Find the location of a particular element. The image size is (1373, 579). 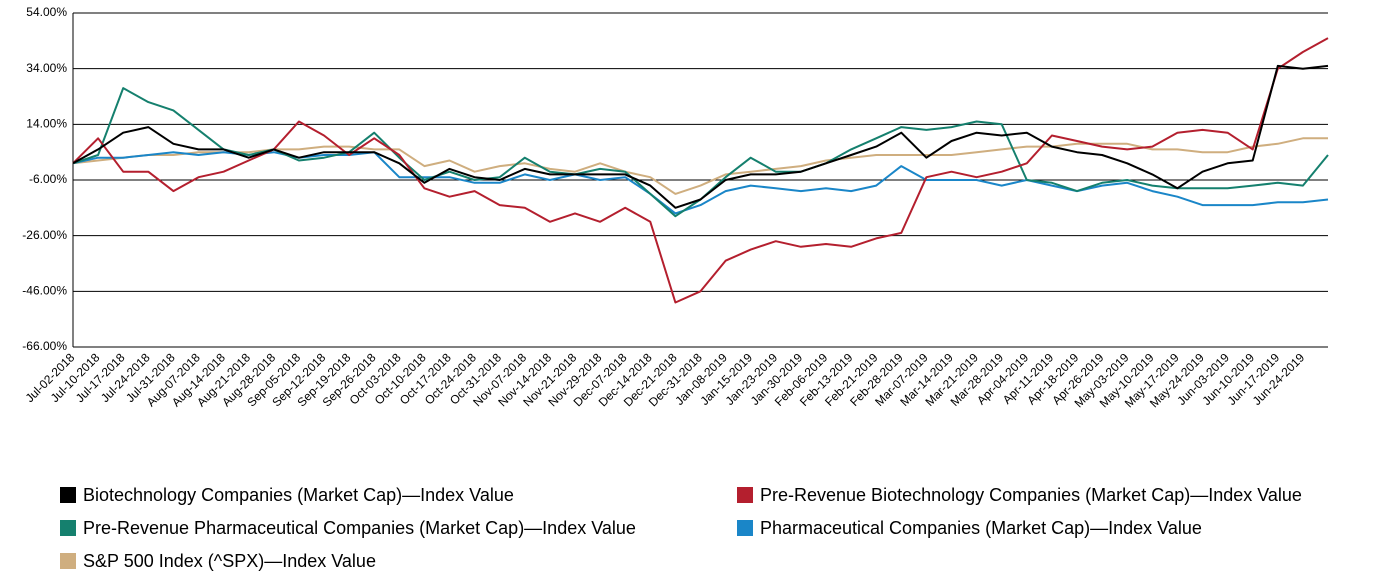

y-tick-label: 54.00% is located at coordinates (46, 12).